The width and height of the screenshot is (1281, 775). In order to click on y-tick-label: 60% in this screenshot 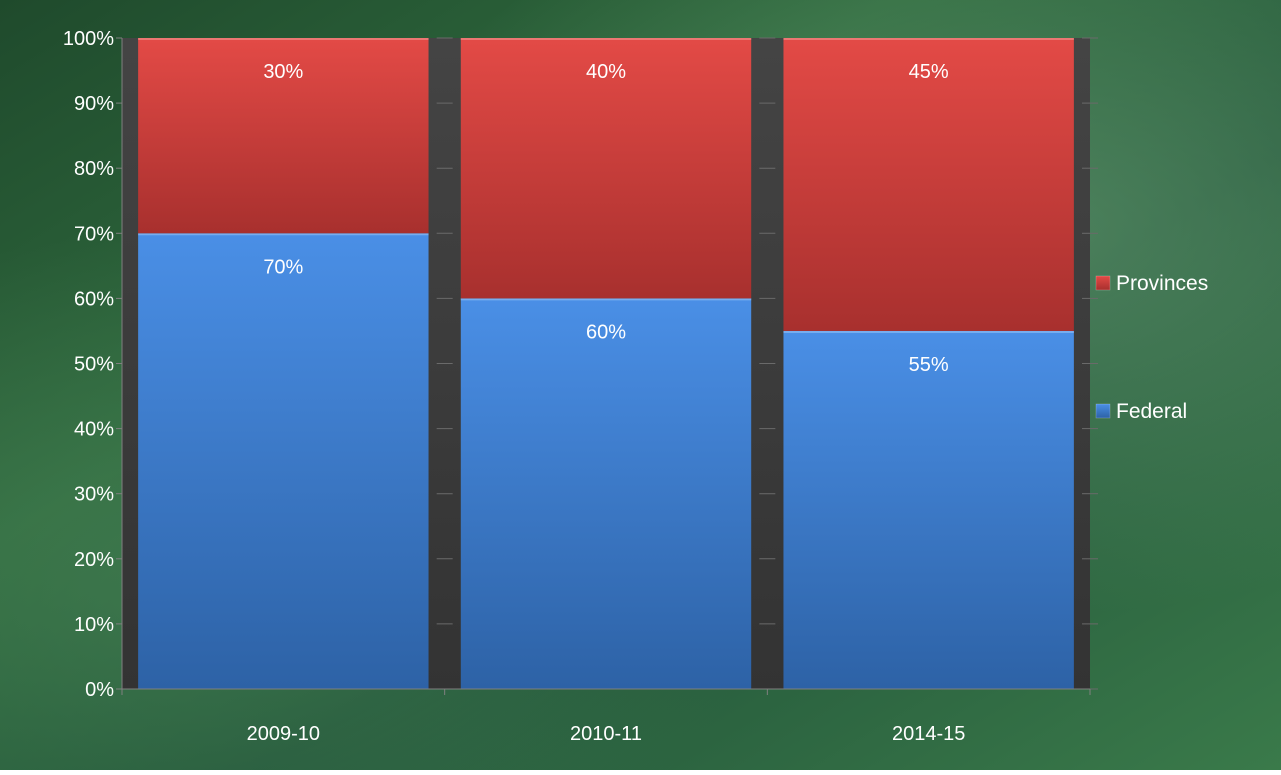, I will do `click(94, 299)`.